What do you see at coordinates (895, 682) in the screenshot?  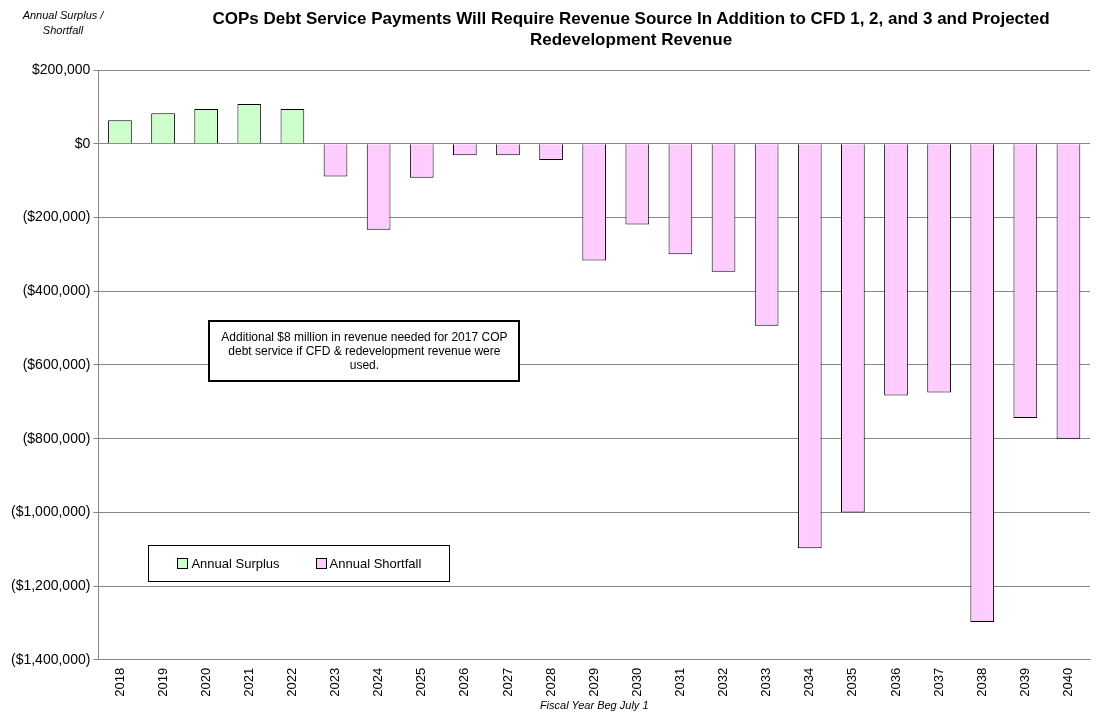 I see `x-tick-label: 2036` at bounding box center [895, 682].